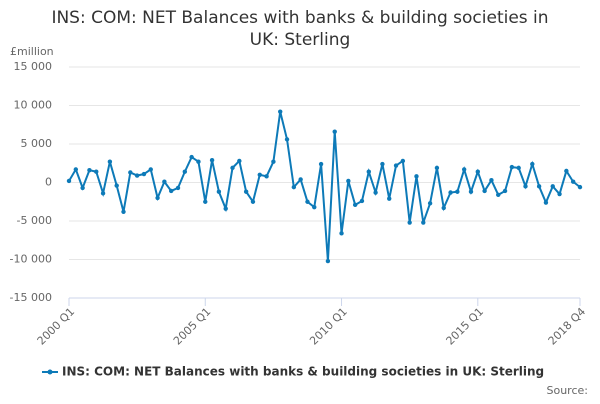 The width and height of the screenshot is (600, 404). I want to click on source: Source:, so click(568, 390).